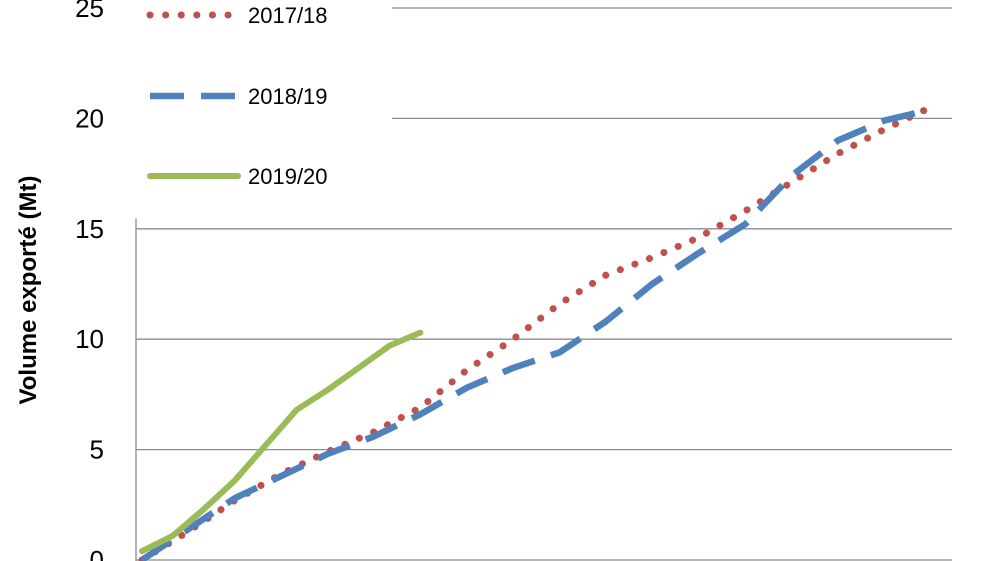  Describe the element at coordinates (288, 96) in the screenshot. I see `legend-label-2018-19: 2018/19` at that location.